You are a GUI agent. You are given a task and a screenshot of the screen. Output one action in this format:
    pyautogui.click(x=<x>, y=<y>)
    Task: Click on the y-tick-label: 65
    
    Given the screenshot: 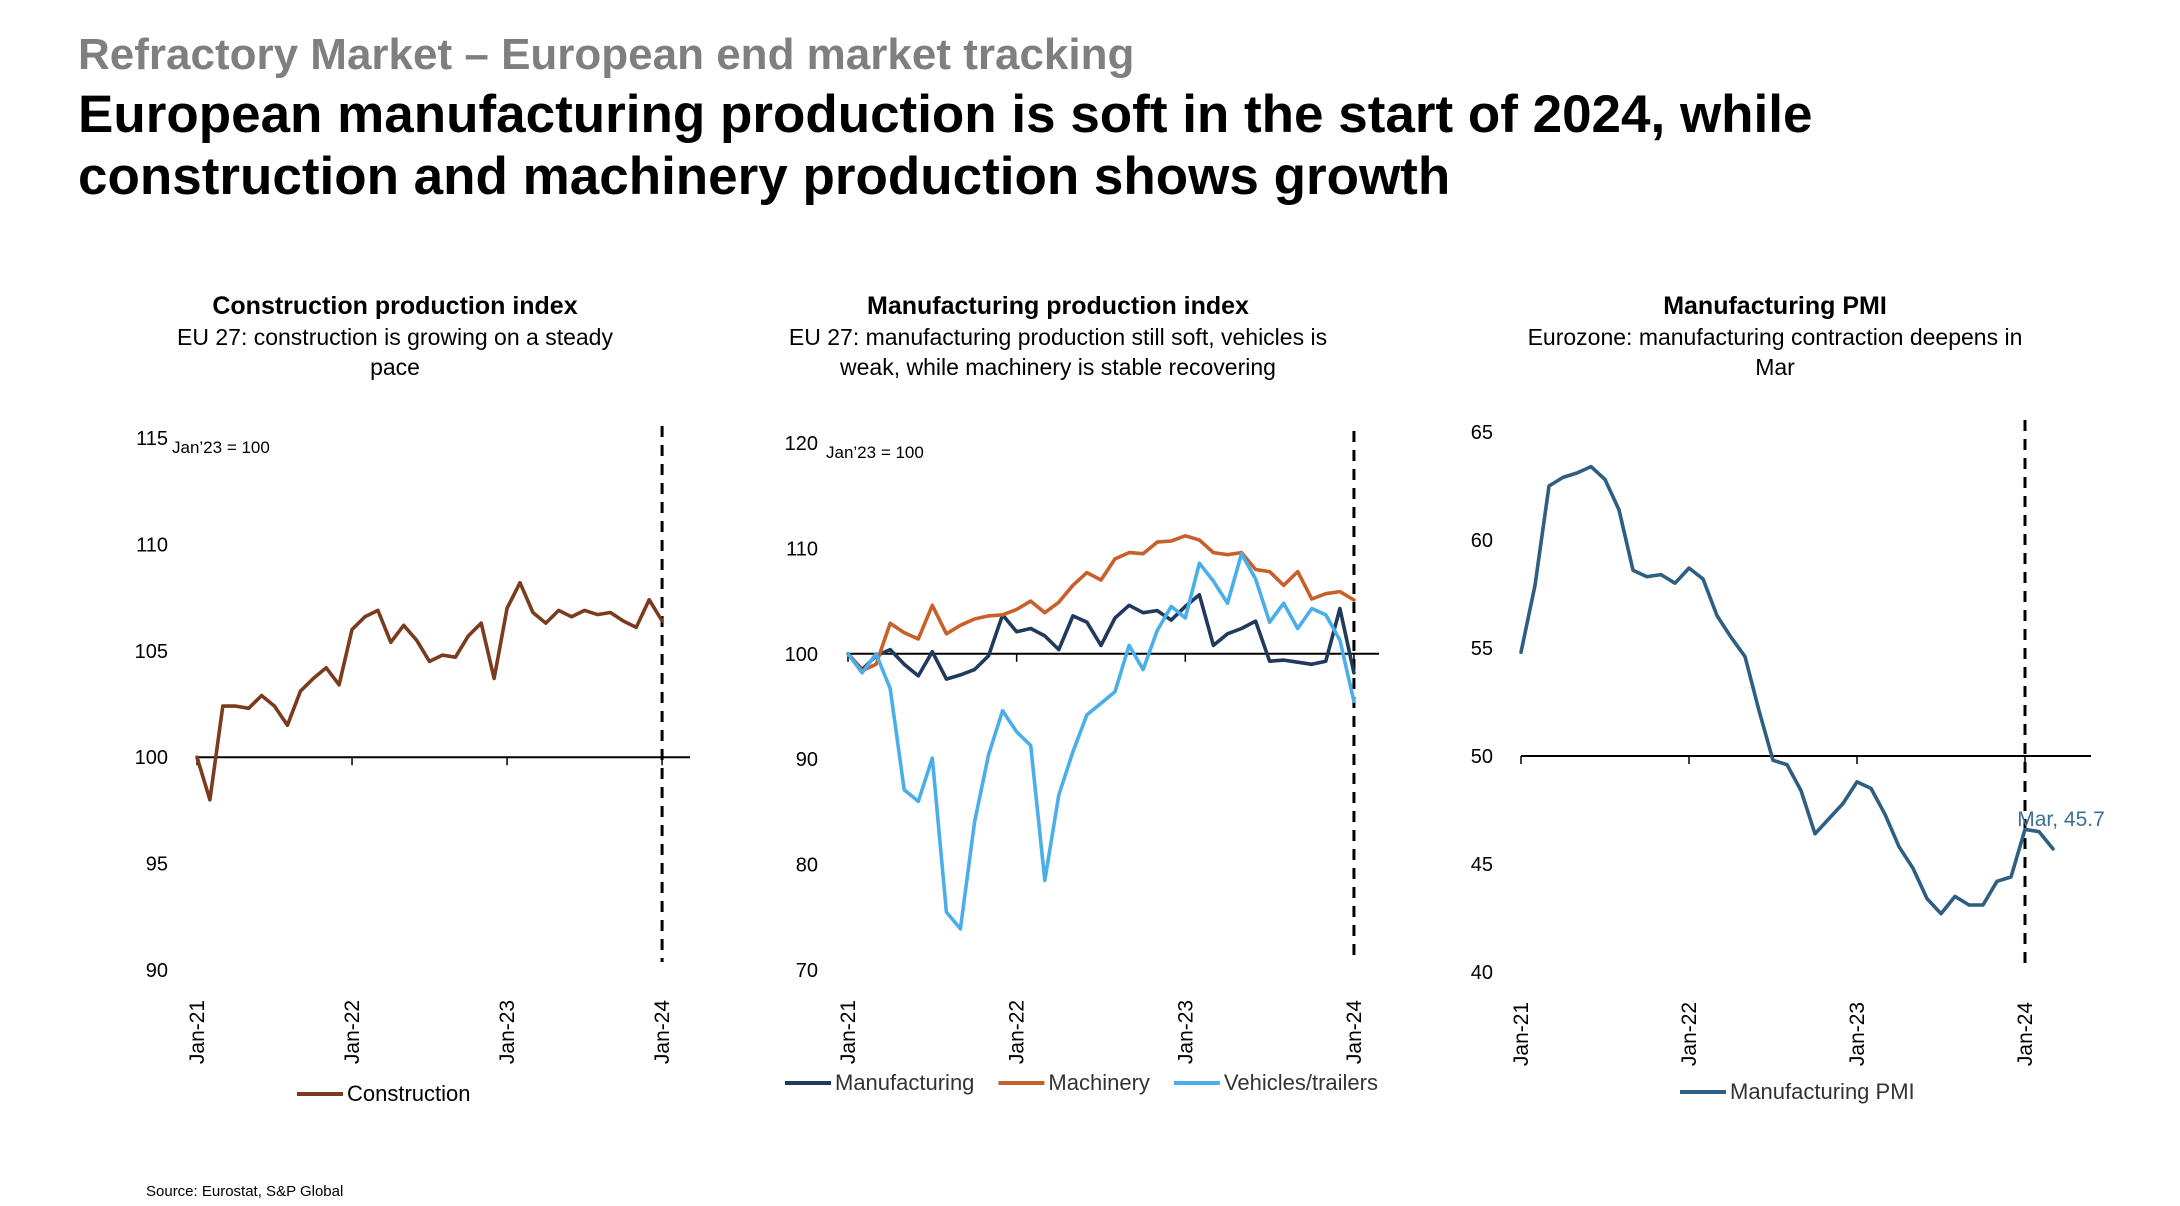 What is the action you would take?
    pyautogui.click(x=1482, y=433)
    